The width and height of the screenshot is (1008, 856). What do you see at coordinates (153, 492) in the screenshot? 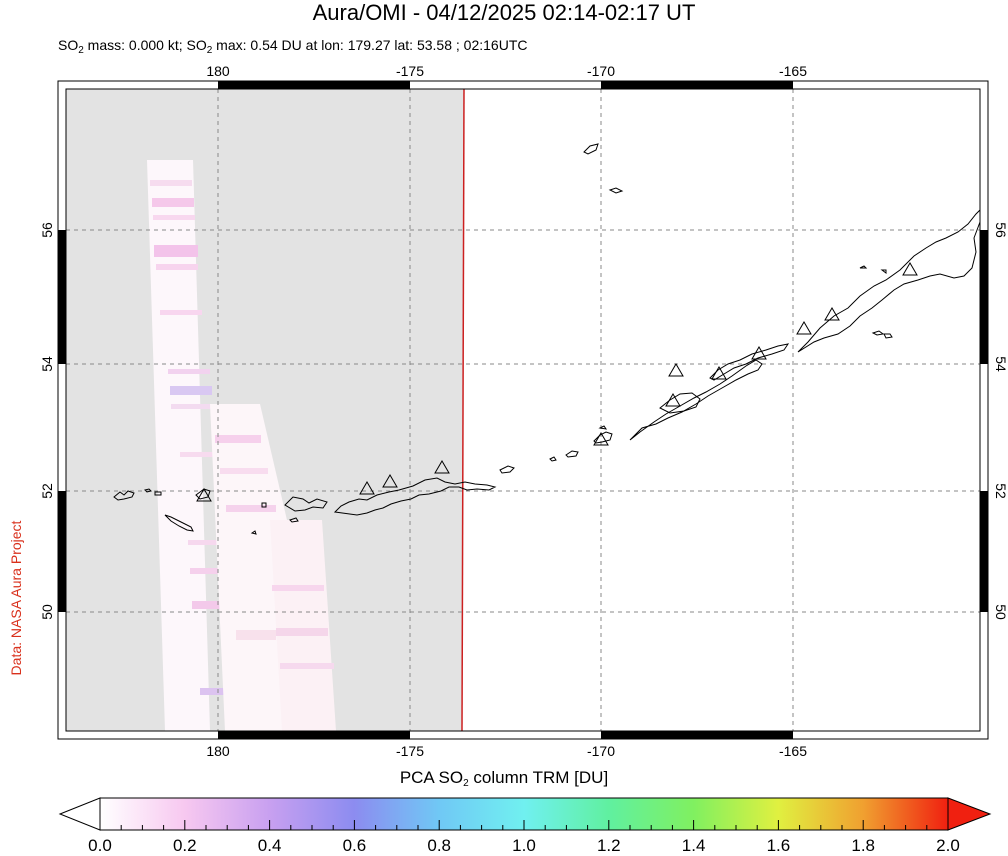
I see `island-semichi` at bounding box center [153, 492].